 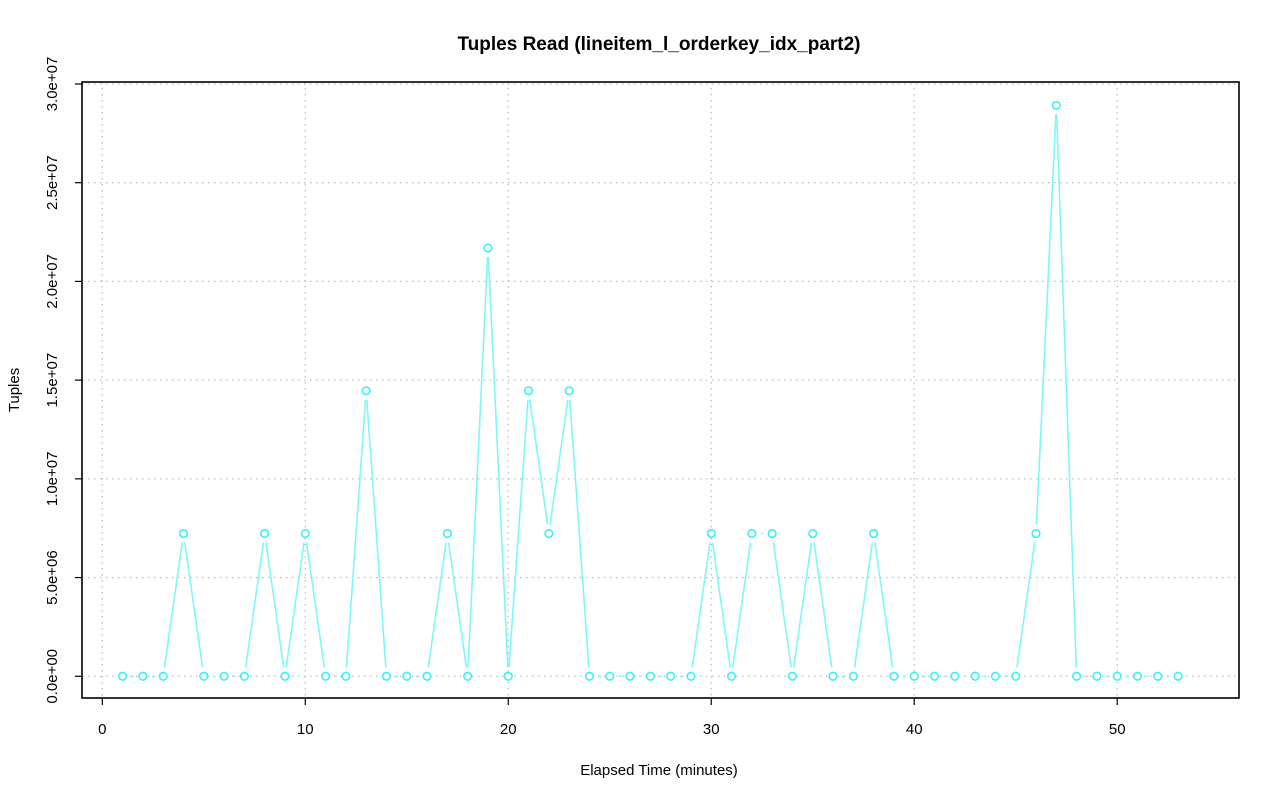 I want to click on y-axis-label: Tuples, so click(x=14, y=390).